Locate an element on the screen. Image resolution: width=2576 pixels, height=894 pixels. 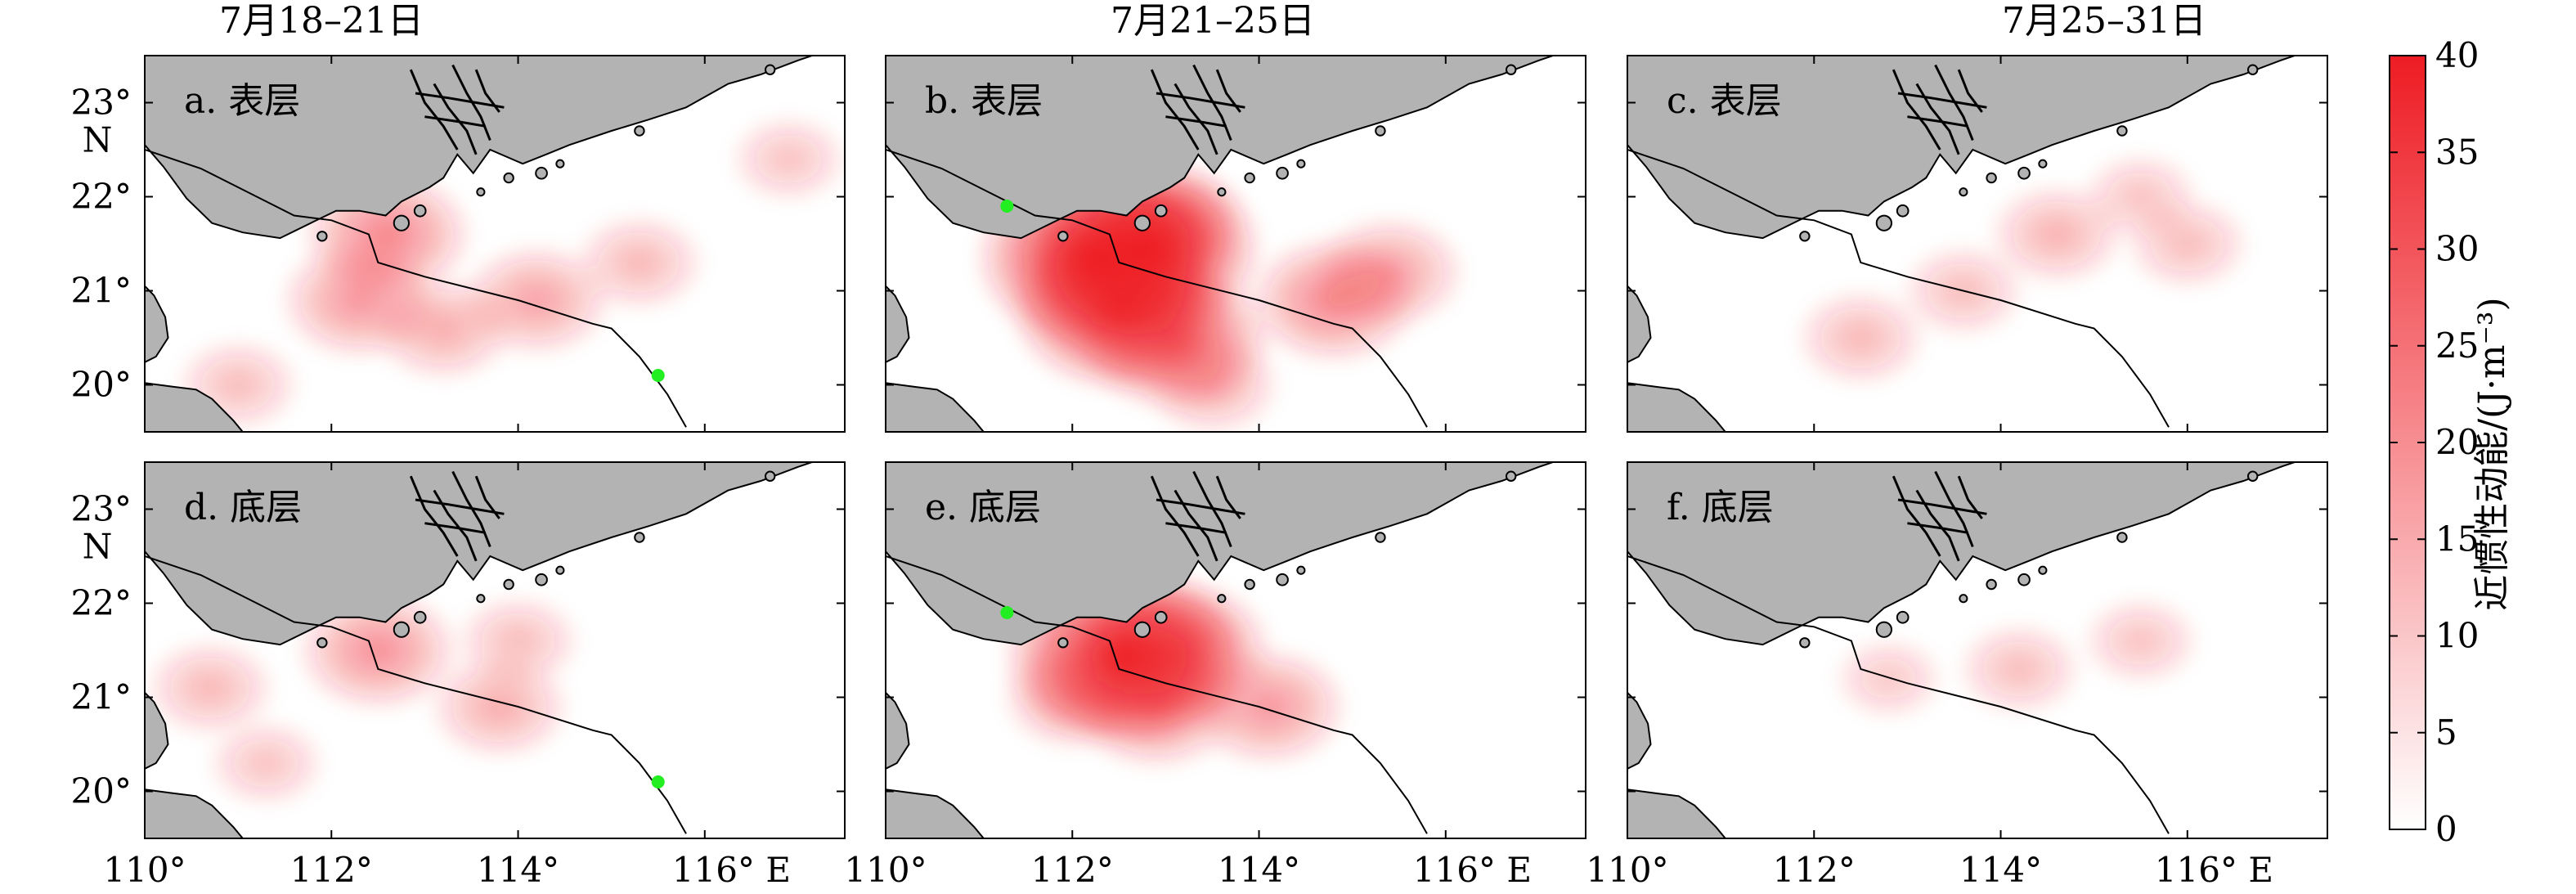
panel-label: f. 底层 is located at coordinates (1720, 507).